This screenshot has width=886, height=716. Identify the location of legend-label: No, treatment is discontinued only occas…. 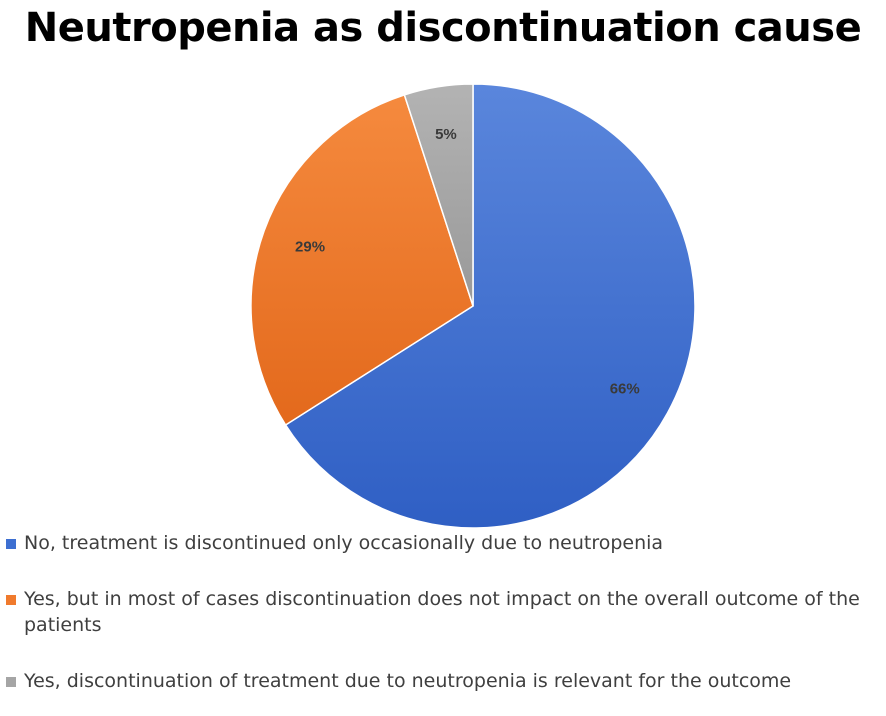
(344, 543).